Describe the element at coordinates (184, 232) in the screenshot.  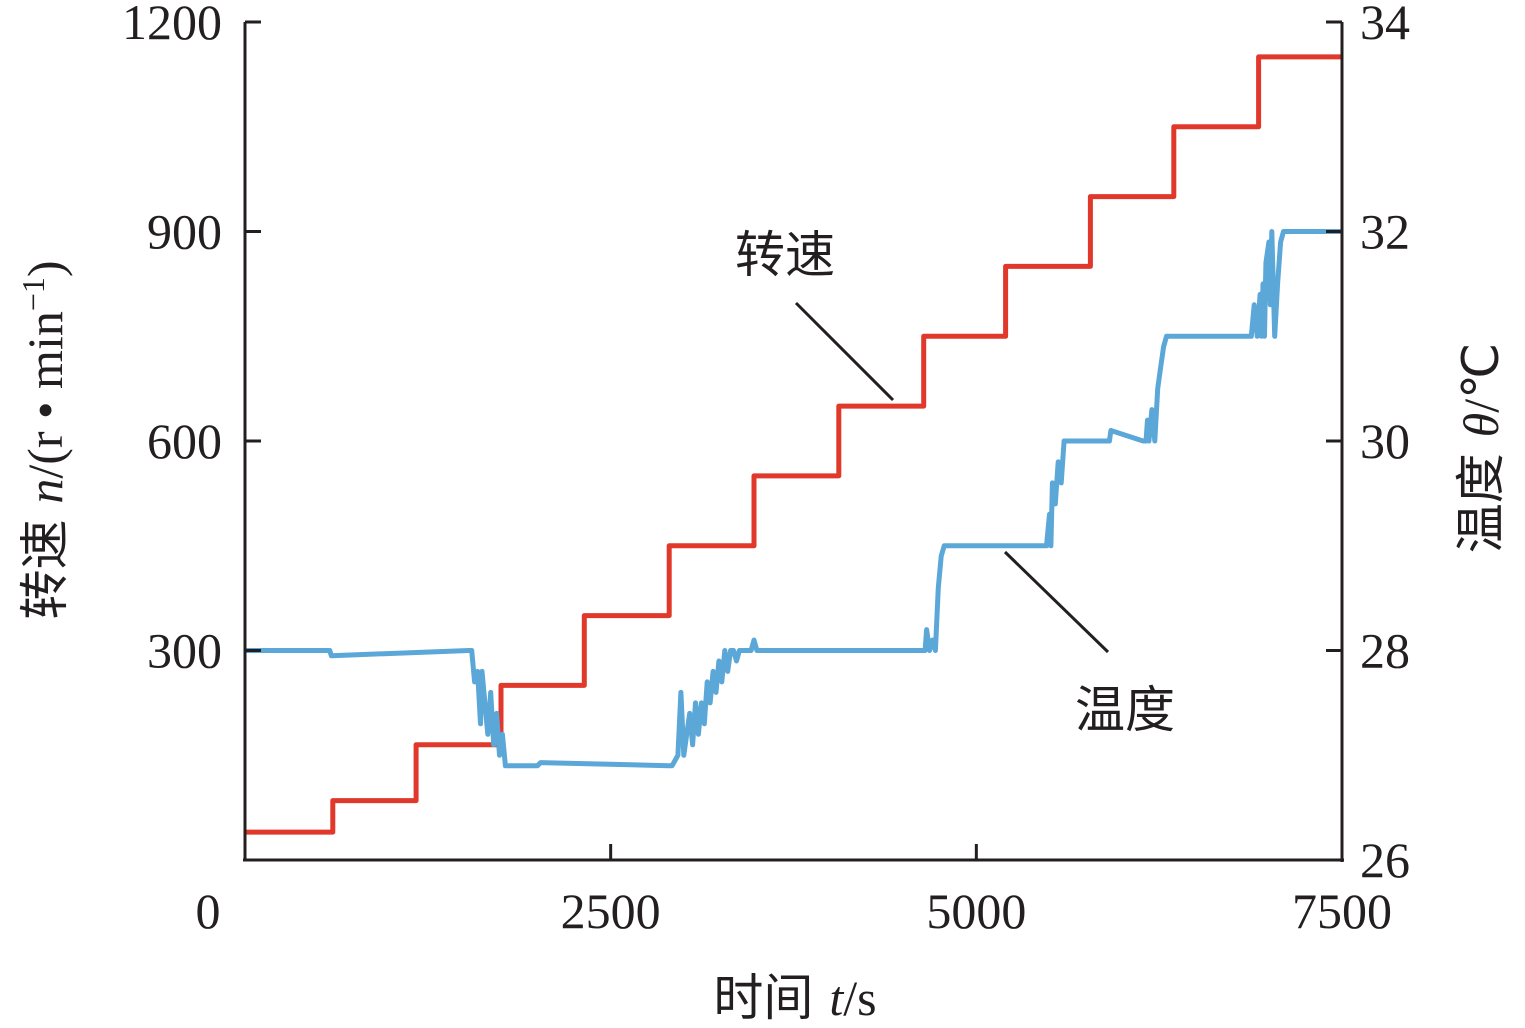
I see `left-y-tick-label: 900` at that location.